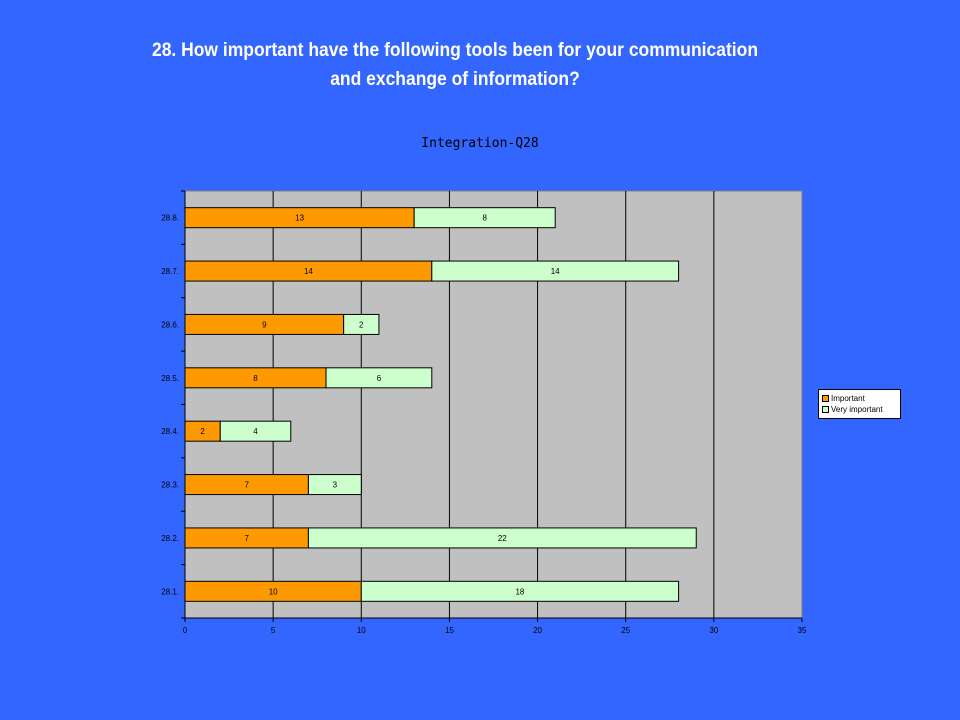 Image resolution: width=960 pixels, height=720 pixels. Describe the element at coordinates (825, 409) in the screenshot. I see `legend-swatch-very-important` at that location.